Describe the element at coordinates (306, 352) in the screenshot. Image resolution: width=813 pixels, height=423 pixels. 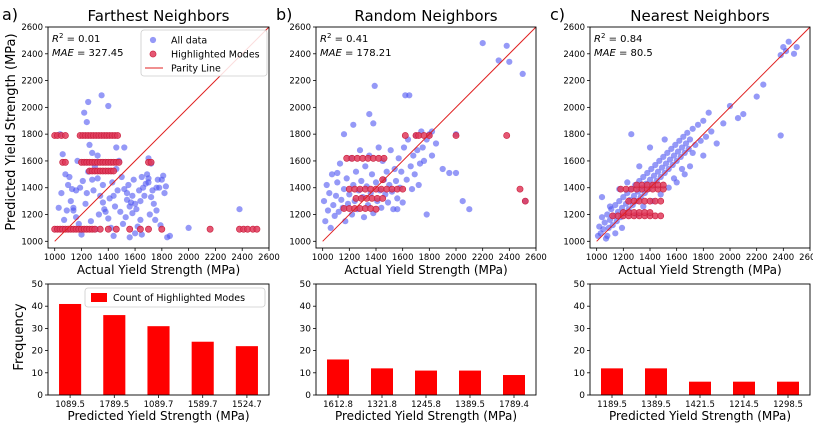
I see `y-tick-label: 20` at that location.